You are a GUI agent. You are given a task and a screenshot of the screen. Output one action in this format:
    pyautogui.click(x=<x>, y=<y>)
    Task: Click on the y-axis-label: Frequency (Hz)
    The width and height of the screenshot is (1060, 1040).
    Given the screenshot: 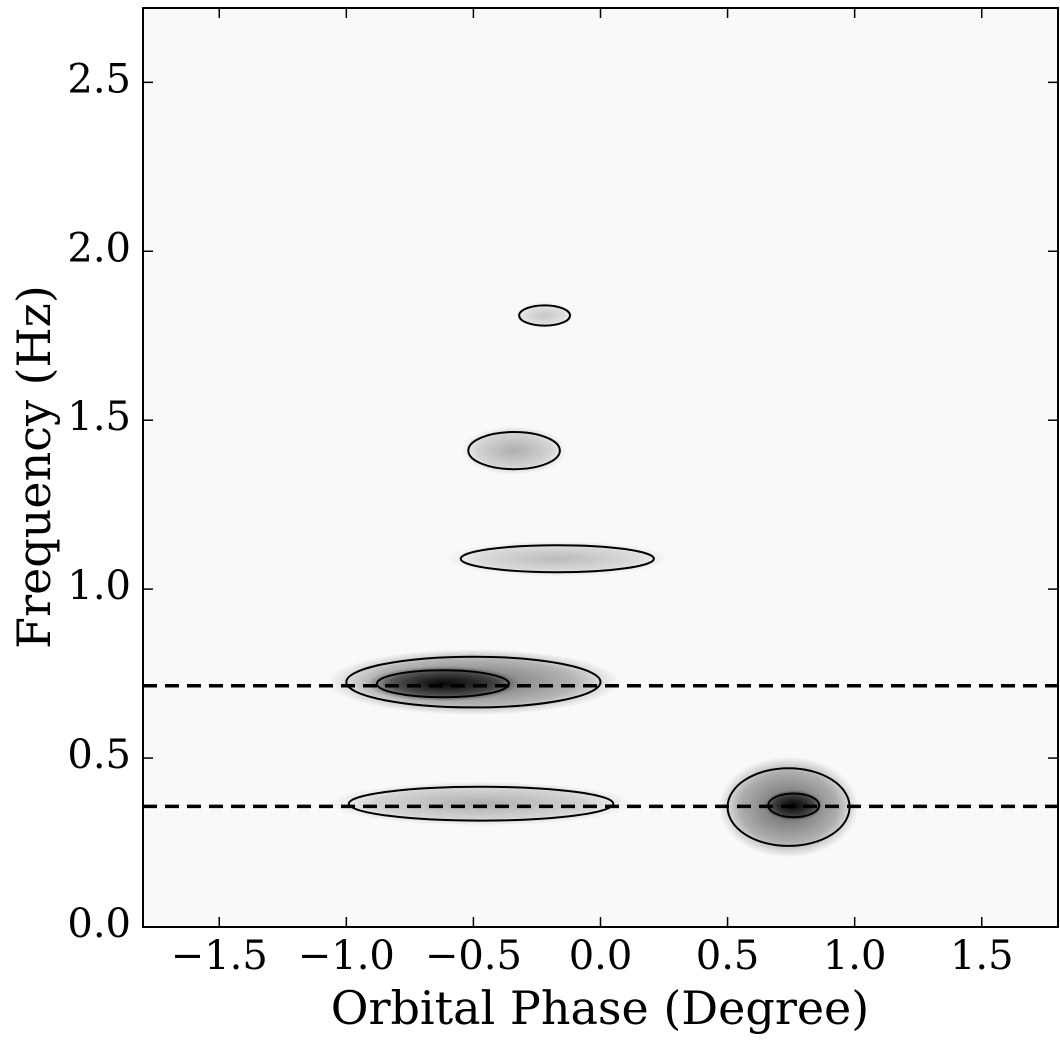 What is the action you would take?
    pyautogui.click(x=34, y=467)
    